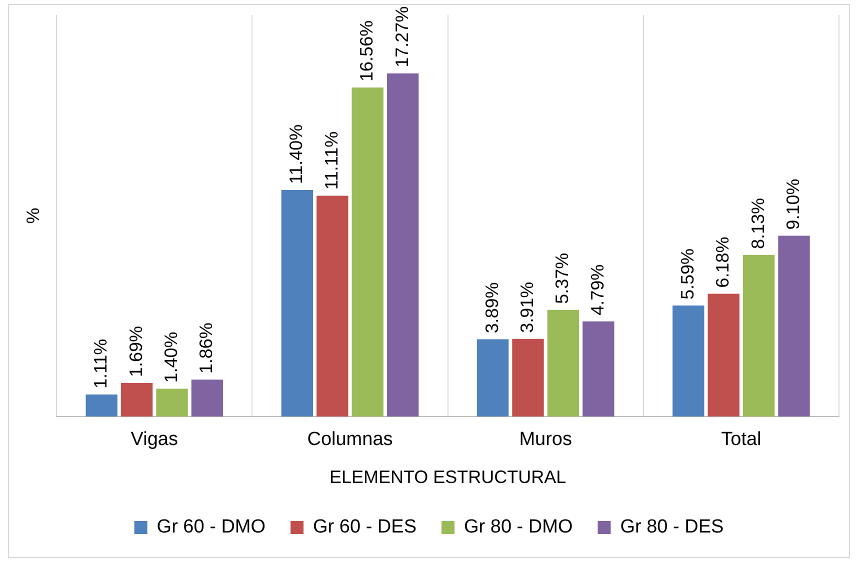 Image resolution: width=859 pixels, height=563 pixels. Describe the element at coordinates (741, 439) in the screenshot. I see `x-tick-label: Total` at that location.